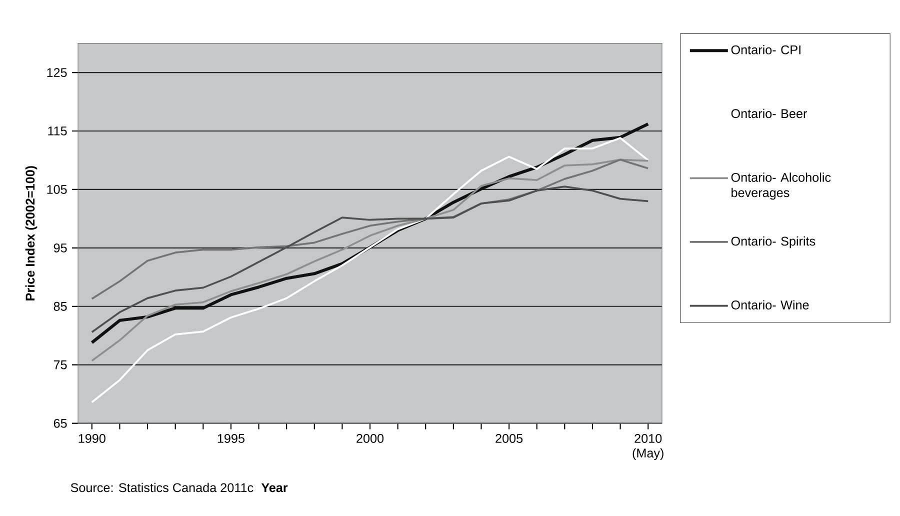 The width and height of the screenshot is (900, 516). Describe the element at coordinates (231, 438) in the screenshot. I see `x-tick-label: 1995` at that location.